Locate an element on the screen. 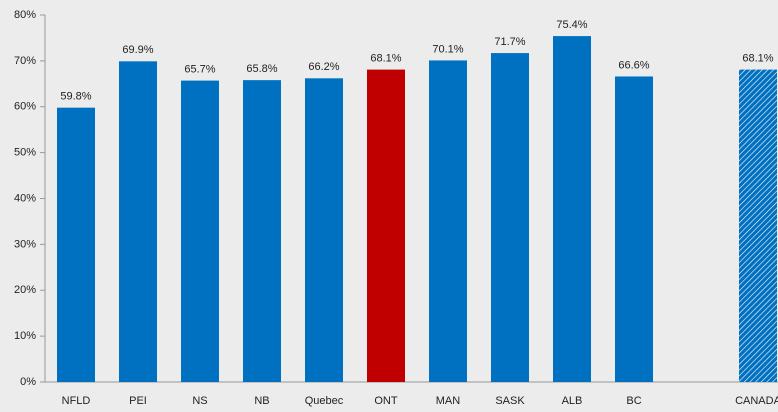 The height and width of the screenshot is (412, 778). x-tick-label: CANADA is located at coordinates (756, 401).